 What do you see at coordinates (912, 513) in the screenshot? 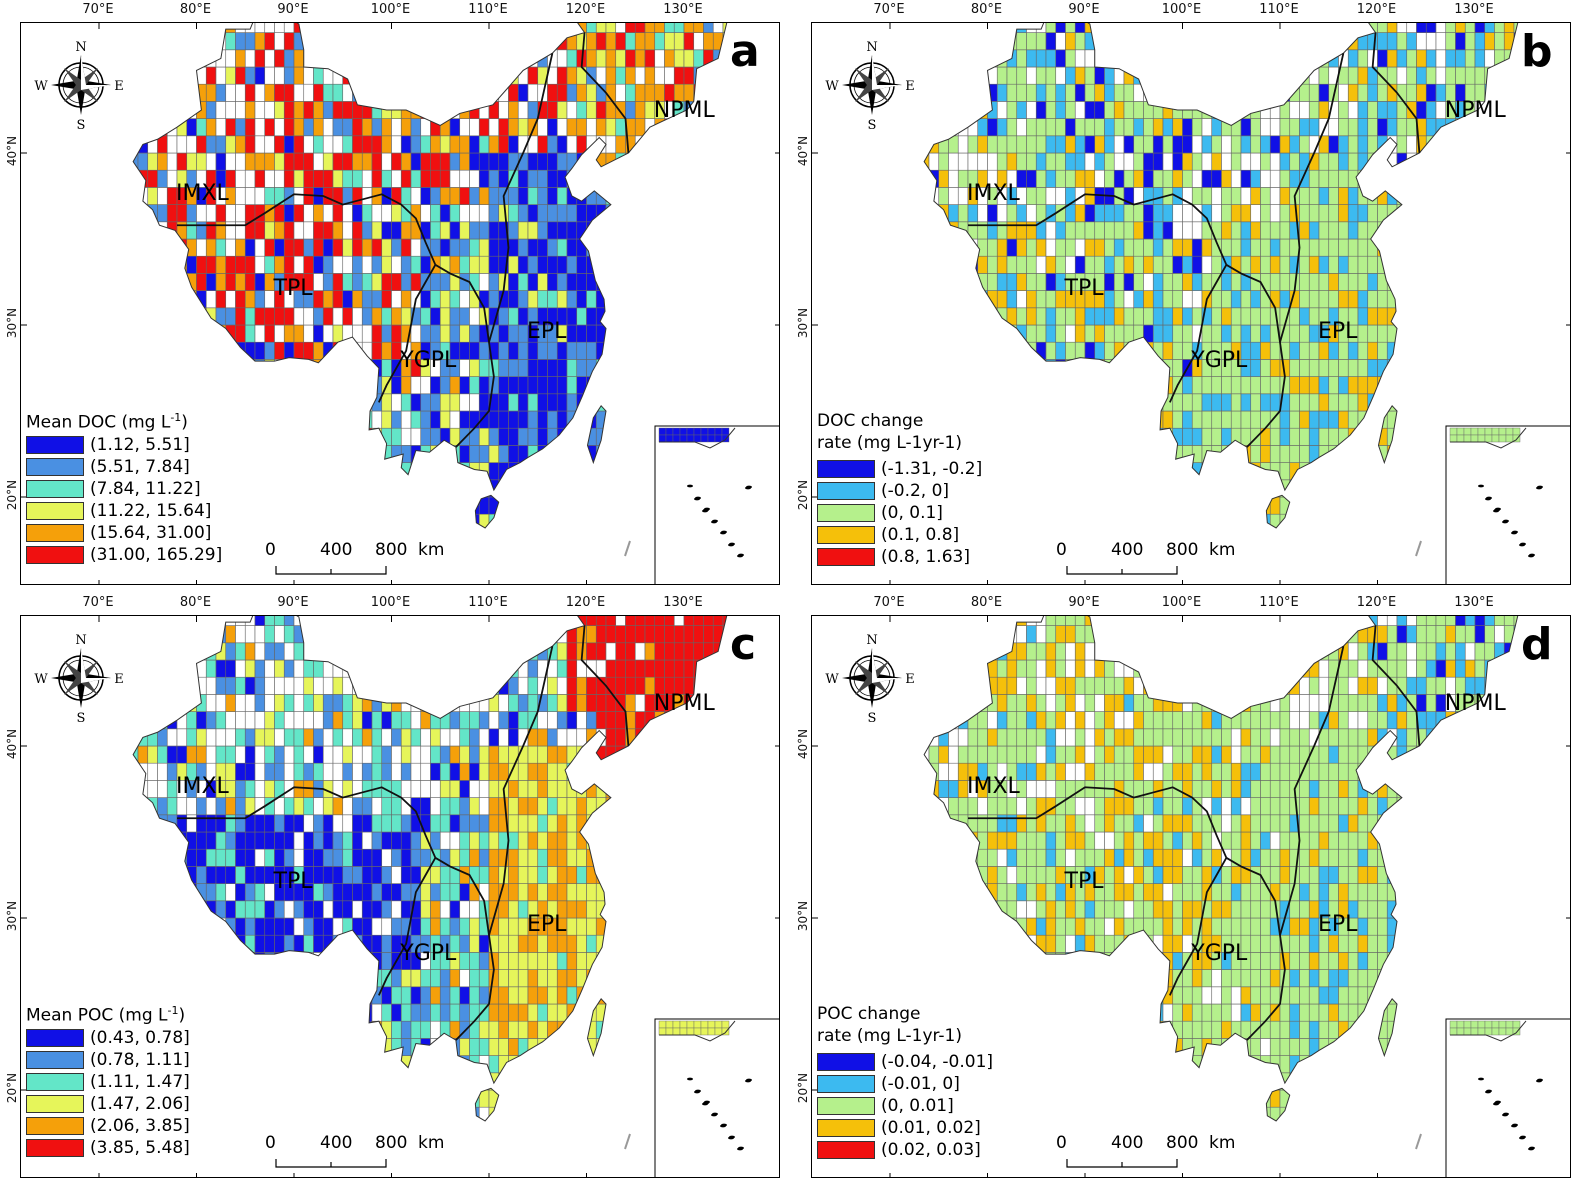
I see `legend-label: (0, 0.1]` at bounding box center [912, 513].